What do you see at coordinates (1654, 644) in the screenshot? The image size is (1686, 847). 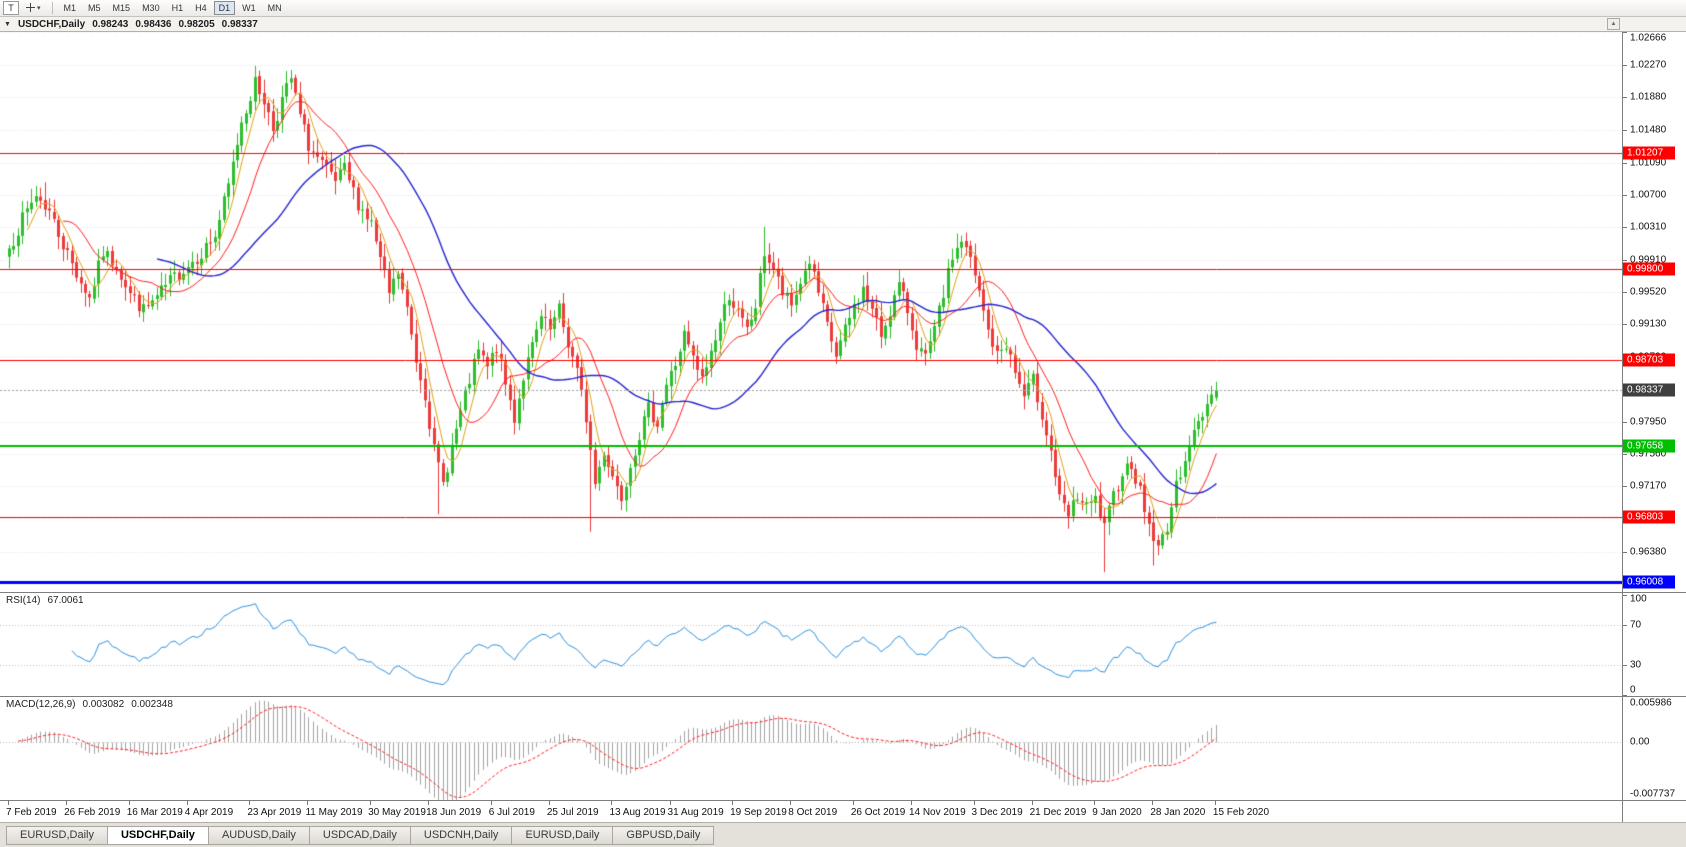 I see `rsi-axis: 100 70 30 0` at bounding box center [1654, 644].